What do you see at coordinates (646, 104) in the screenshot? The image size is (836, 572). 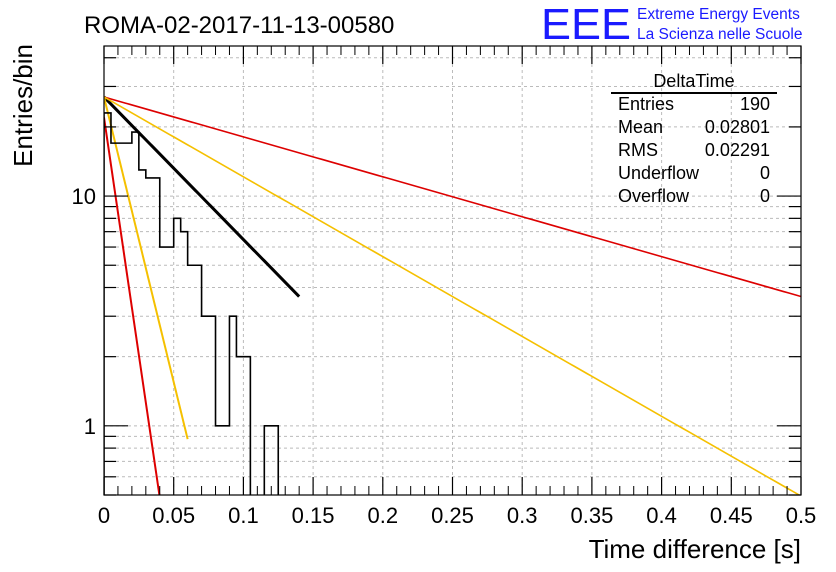 I see `stats-row-label: Entries` at bounding box center [646, 104].